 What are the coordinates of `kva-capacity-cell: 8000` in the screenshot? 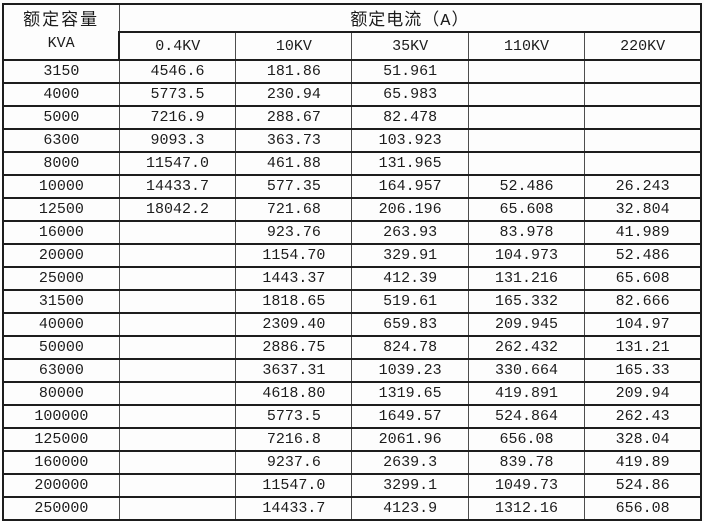 It's located at (60, 163).